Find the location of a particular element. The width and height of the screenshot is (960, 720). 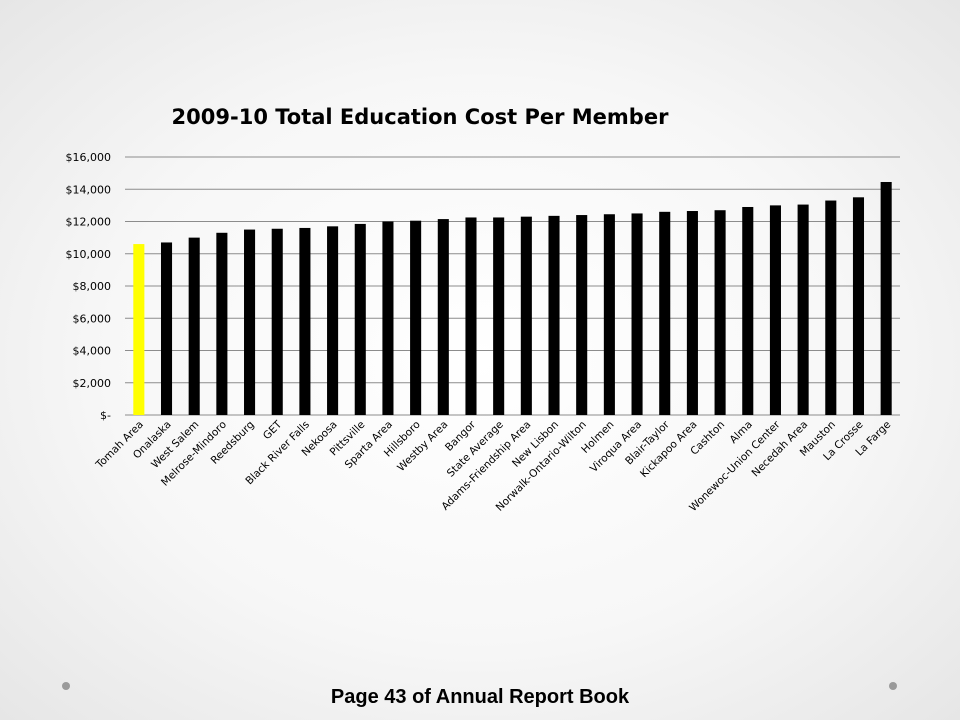

y-tick-label: $16,000 is located at coordinates (89, 157).